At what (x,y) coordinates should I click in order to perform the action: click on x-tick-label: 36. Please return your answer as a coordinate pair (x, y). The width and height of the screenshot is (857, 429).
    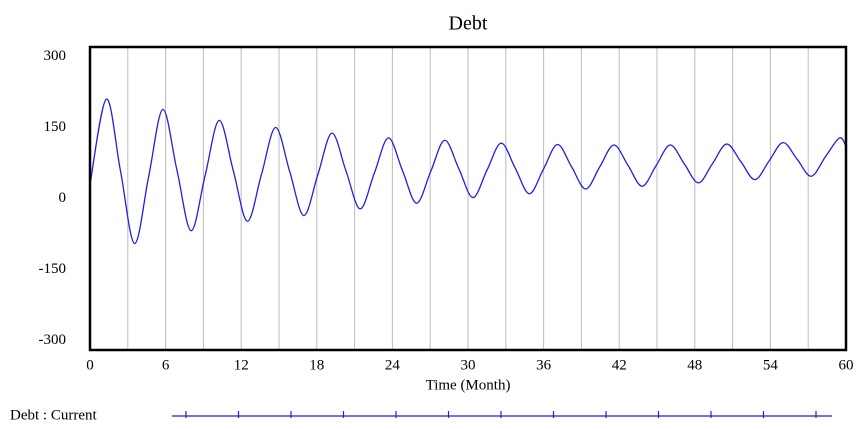
    Looking at the image, I should click on (544, 365).